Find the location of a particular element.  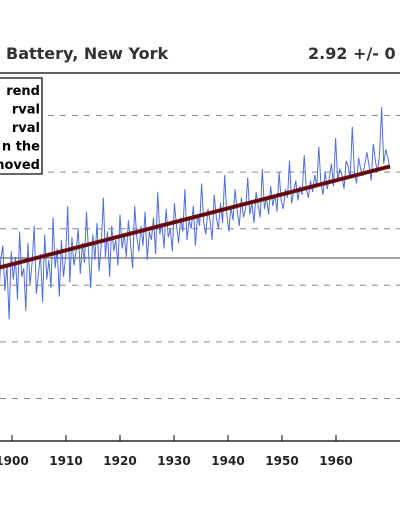

legend: rend rval rval n the noved is located at coordinates (21, 126).